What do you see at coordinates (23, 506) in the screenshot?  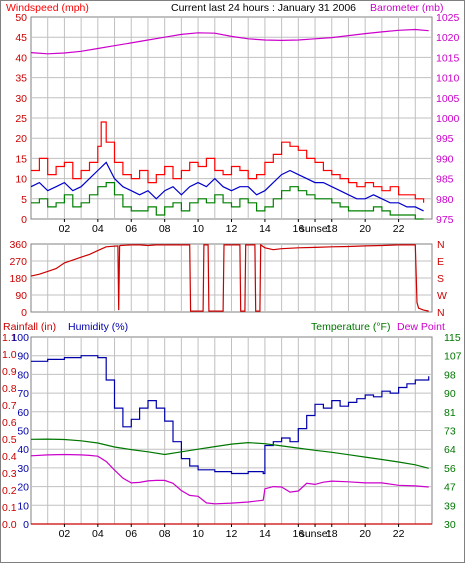 I see `humidity-tick-label: 10` at bounding box center [23, 506].